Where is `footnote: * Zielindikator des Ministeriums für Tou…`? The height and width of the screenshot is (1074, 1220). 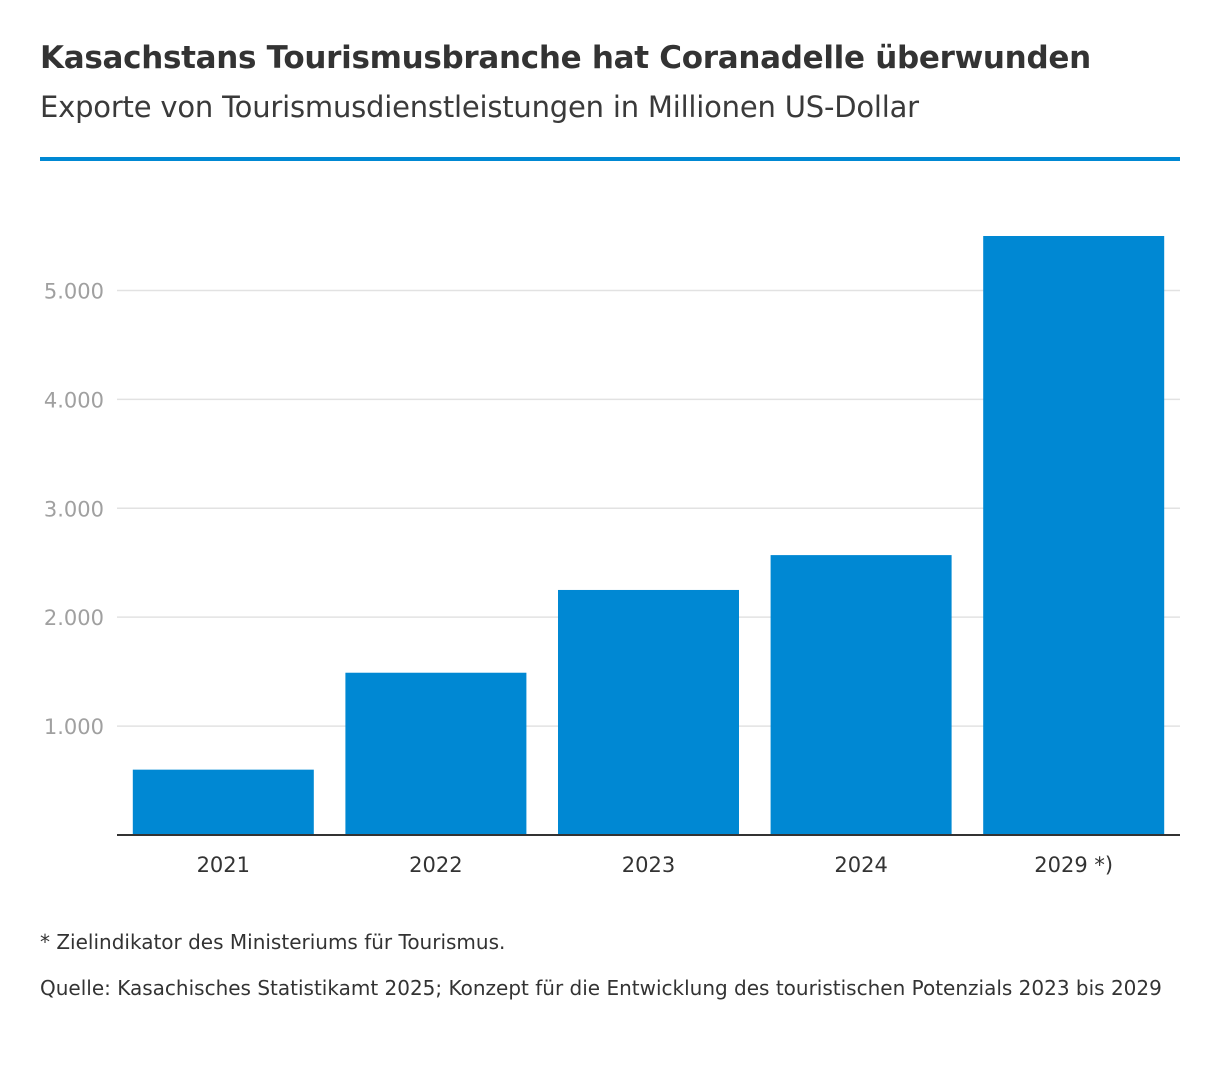 footnote: * Zielindikator des Ministeriums für Tou… is located at coordinates (273, 942).